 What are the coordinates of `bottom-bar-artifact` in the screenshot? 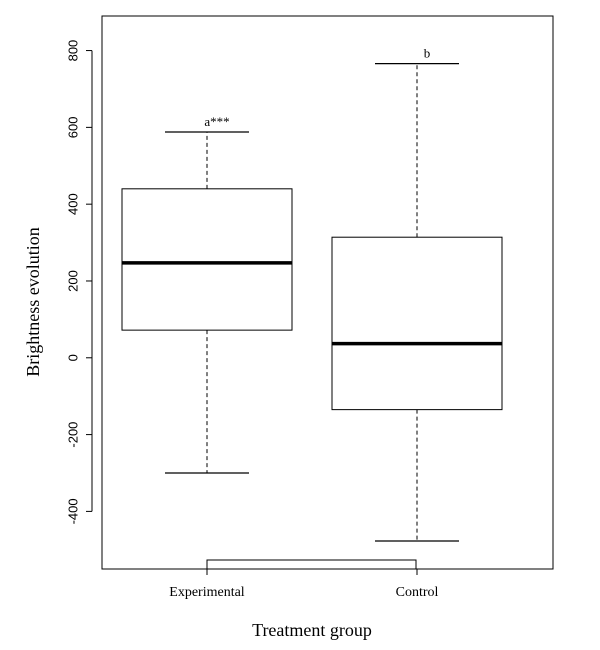 It's located at (311, 564).